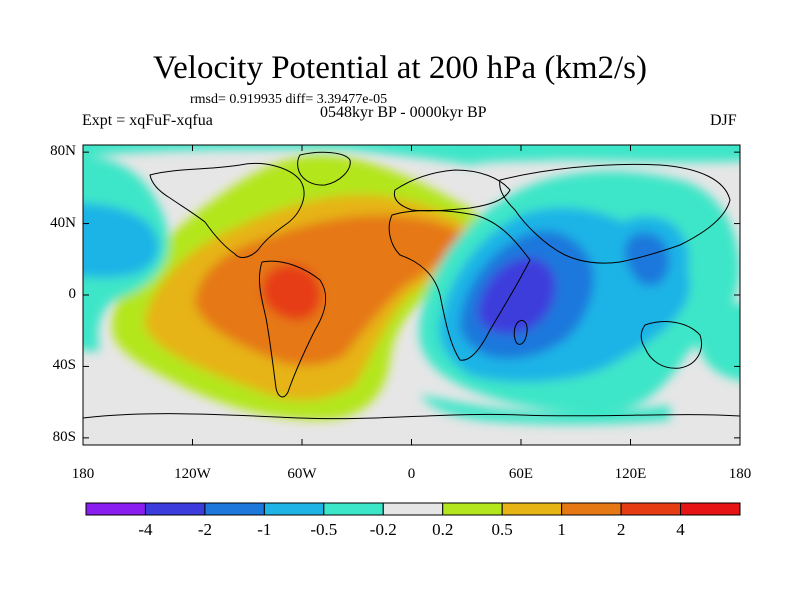 This screenshot has height=600, width=800. I want to click on experiment-label: Expt = xqFuF-xqfua, so click(147, 120).